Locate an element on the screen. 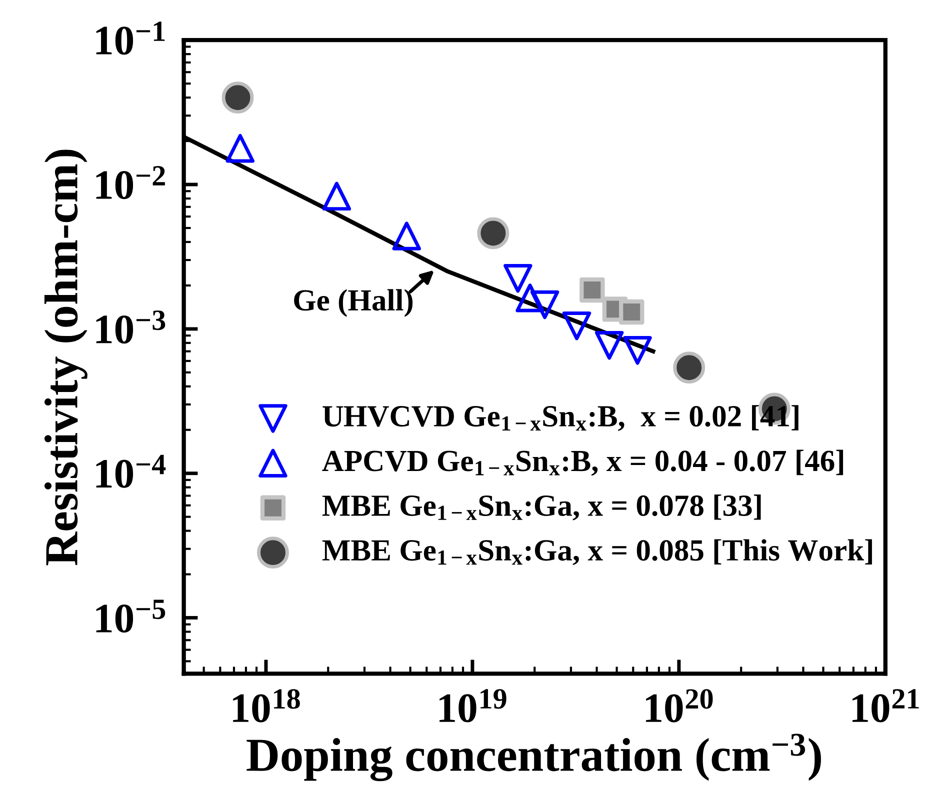  y-tick-label: 10$^{−2}$ is located at coordinates (130, 183).